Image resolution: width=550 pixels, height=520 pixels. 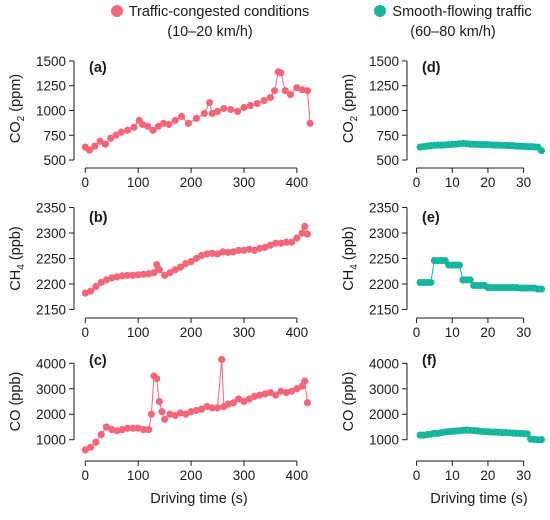 I want to click on panel-f: 0 10 20 30 1000 2000 3000 4000 CO (ppb) (f), so click(x=443, y=418).